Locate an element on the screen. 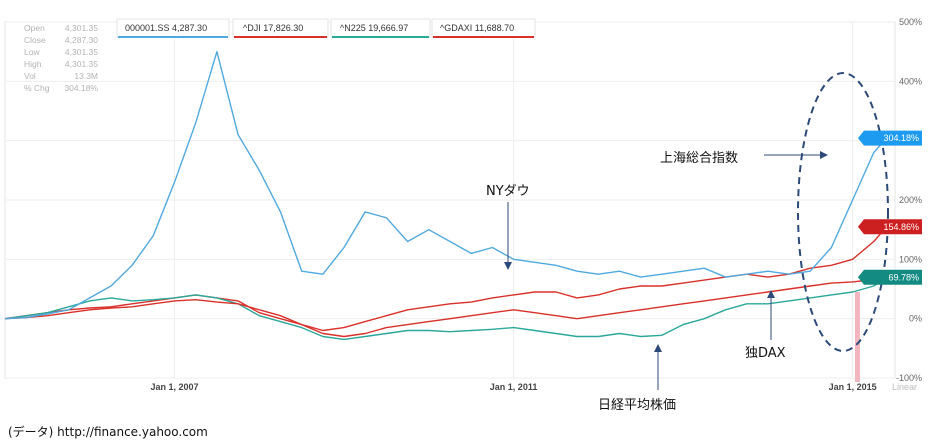 This screenshot has height=445, width=941. end-labels: 304.18% 154.86% 69.78% is located at coordinates (890, 207).